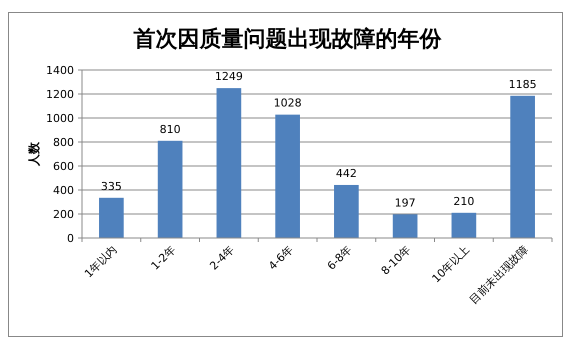 The image size is (575, 347). I want to click on data-label: 810, so click(170, 129).